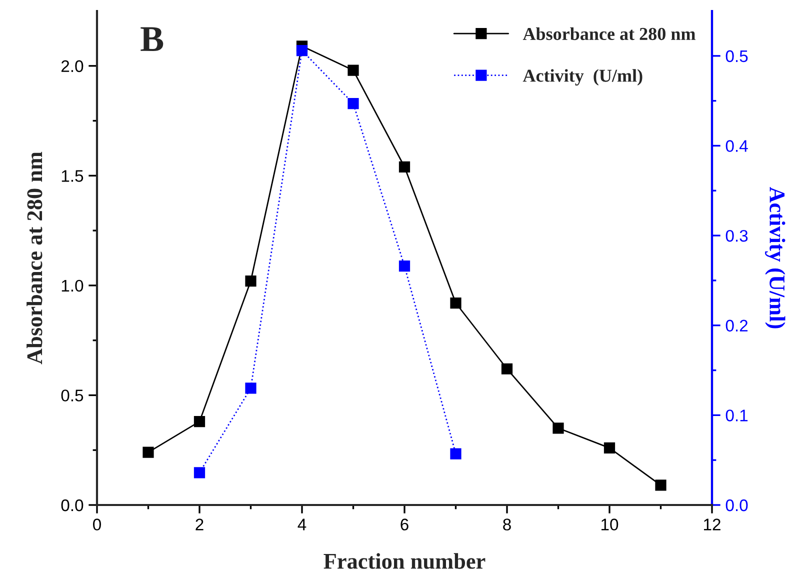  I want to click on y2-tick-label: 0.3, so click(737, 236).